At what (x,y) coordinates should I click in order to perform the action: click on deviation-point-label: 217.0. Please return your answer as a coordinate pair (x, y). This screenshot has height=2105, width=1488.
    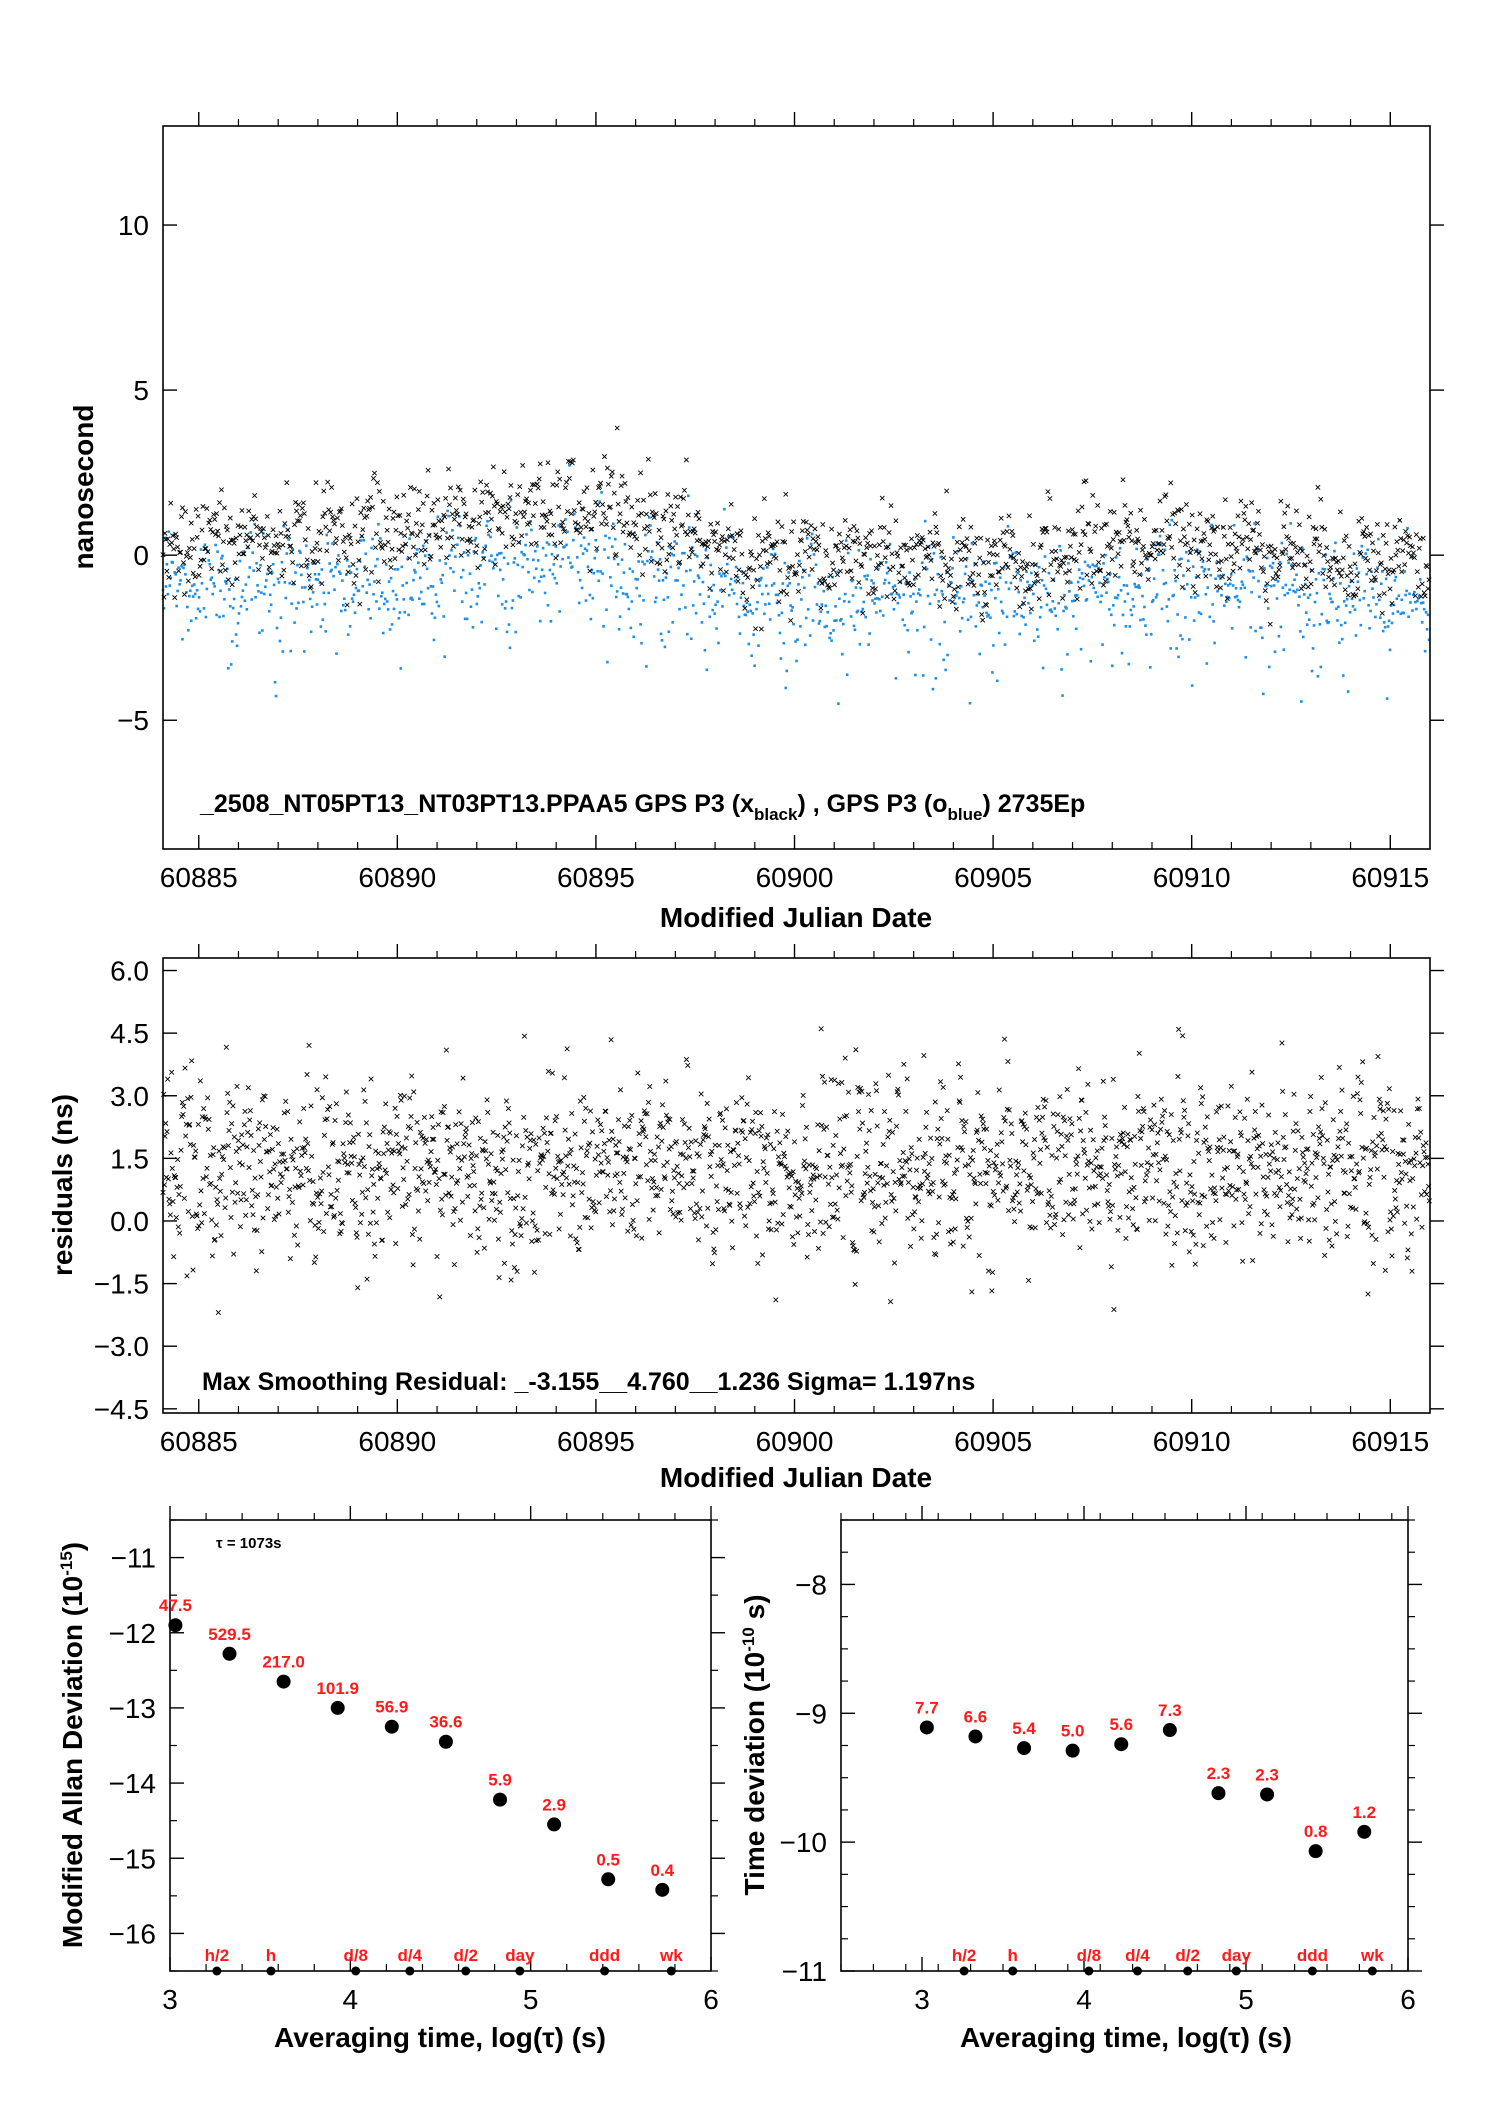
    Looking at the image, I should click on (283, 1662).